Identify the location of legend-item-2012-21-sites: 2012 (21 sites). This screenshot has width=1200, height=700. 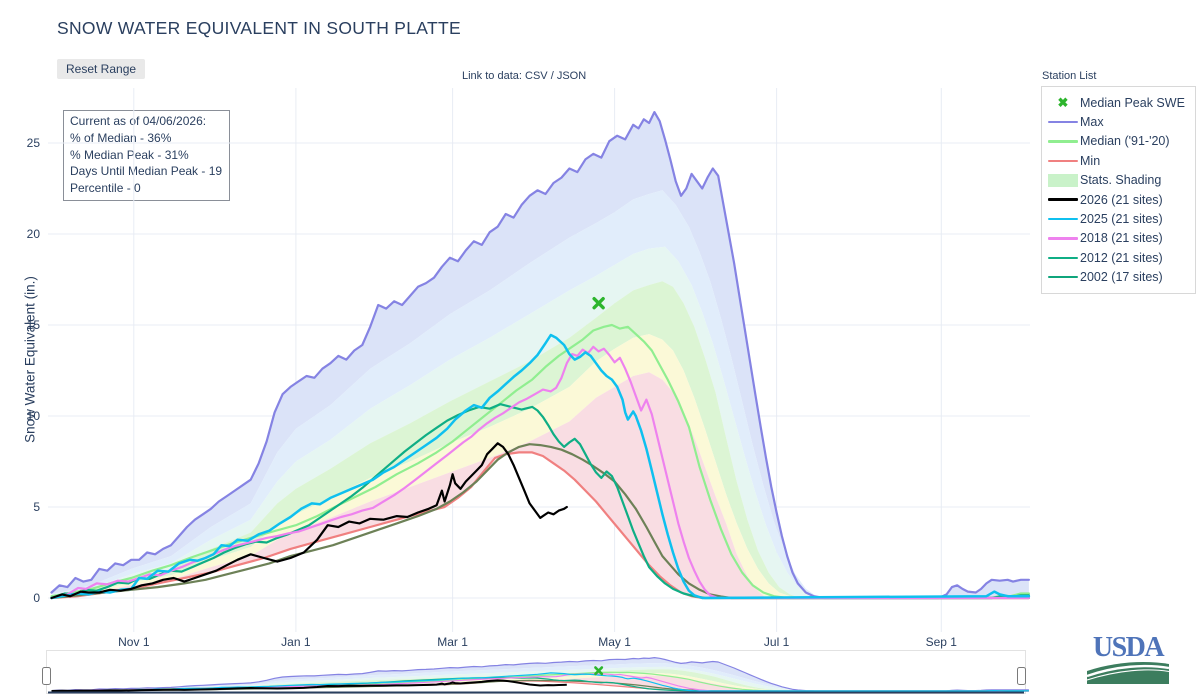
(1117, 257).